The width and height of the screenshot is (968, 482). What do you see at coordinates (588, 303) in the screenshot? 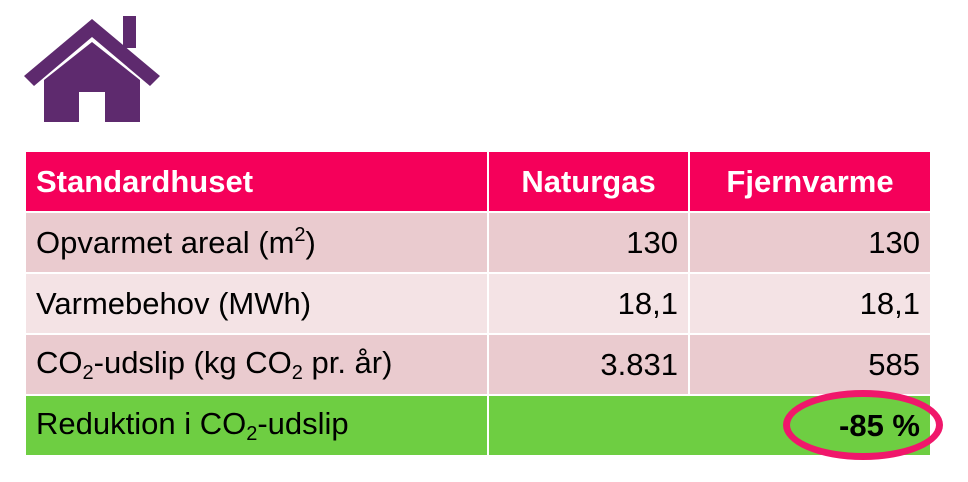
I see `cell-naturgas-heat-demand: 18,1` at bounding box center [588, 303].